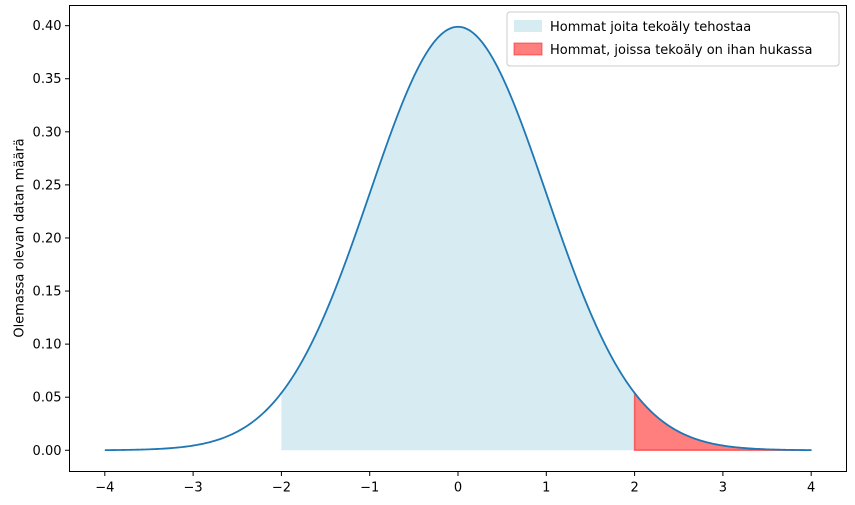 The height and width of the screenshot is (505, 855). I want to click on y-tick-label: 0.30, so click(47, 132).